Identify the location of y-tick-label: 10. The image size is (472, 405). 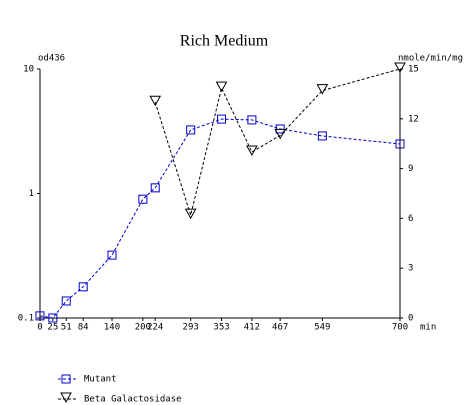
(28, 70).